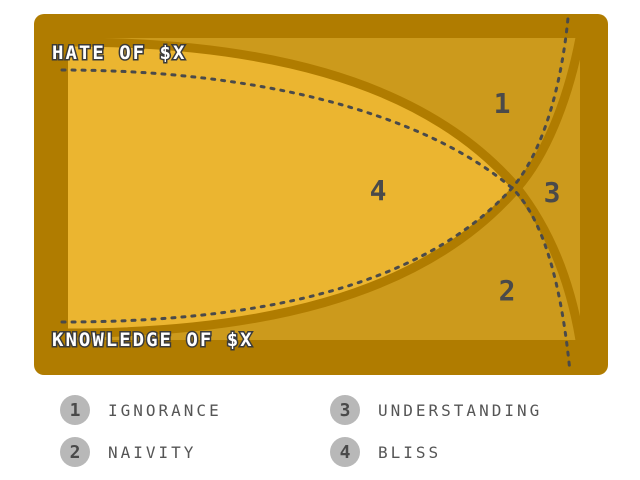  I want to click on x-axis-label: KNOWLEDGE OF $X, so click(153, 340).